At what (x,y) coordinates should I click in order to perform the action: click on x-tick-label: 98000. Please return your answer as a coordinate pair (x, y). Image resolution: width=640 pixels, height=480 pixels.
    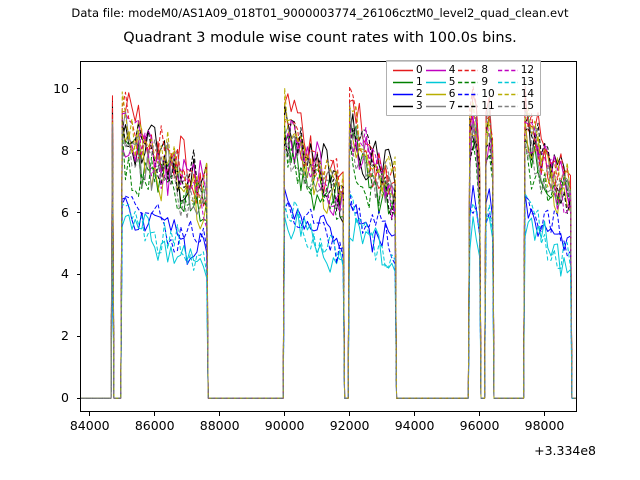
    Looking at the image, I should click on (544, 425).